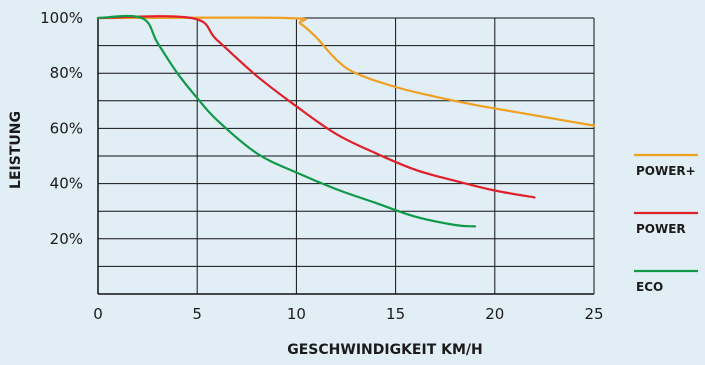 The width and height of the screenshot is (705, 365). What do you see at coordinates (296, 314) in the screenshot?
I see `x-tick-label: 10` at bounding box center [296, 314].